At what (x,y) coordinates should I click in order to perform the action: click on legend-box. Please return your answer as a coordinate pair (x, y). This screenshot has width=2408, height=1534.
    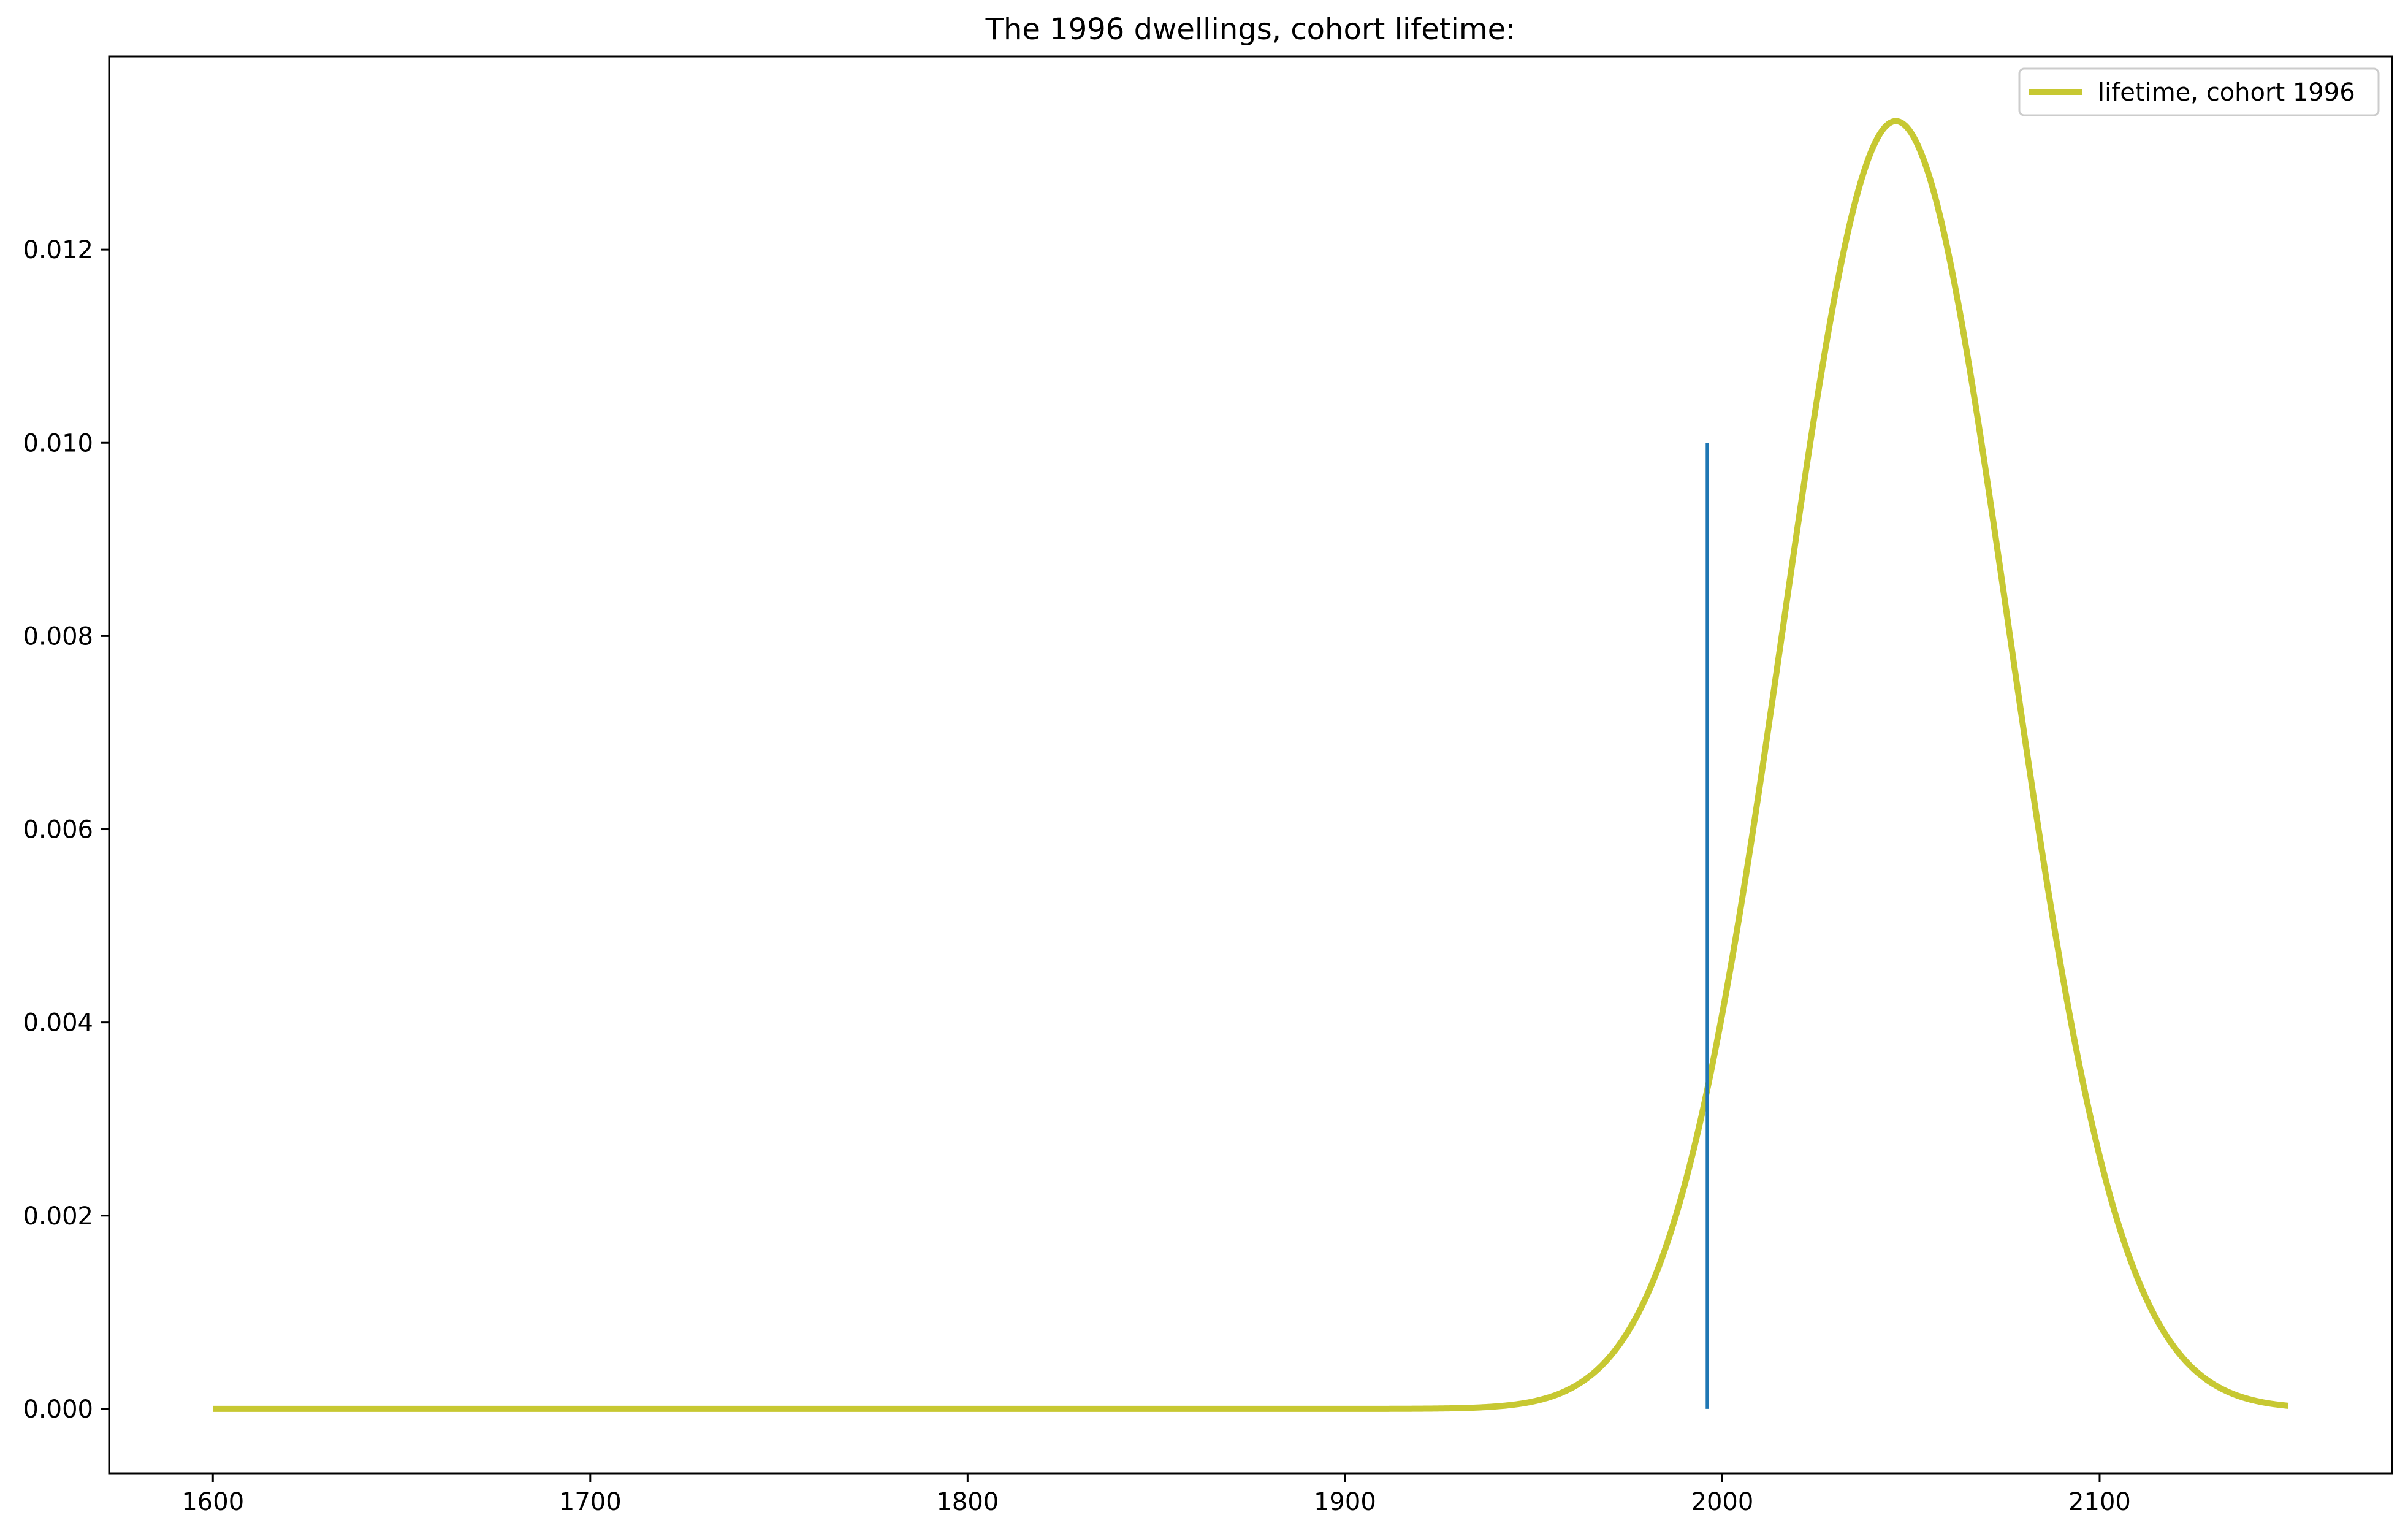
    Looking at the image, I should click on (2199, 91).